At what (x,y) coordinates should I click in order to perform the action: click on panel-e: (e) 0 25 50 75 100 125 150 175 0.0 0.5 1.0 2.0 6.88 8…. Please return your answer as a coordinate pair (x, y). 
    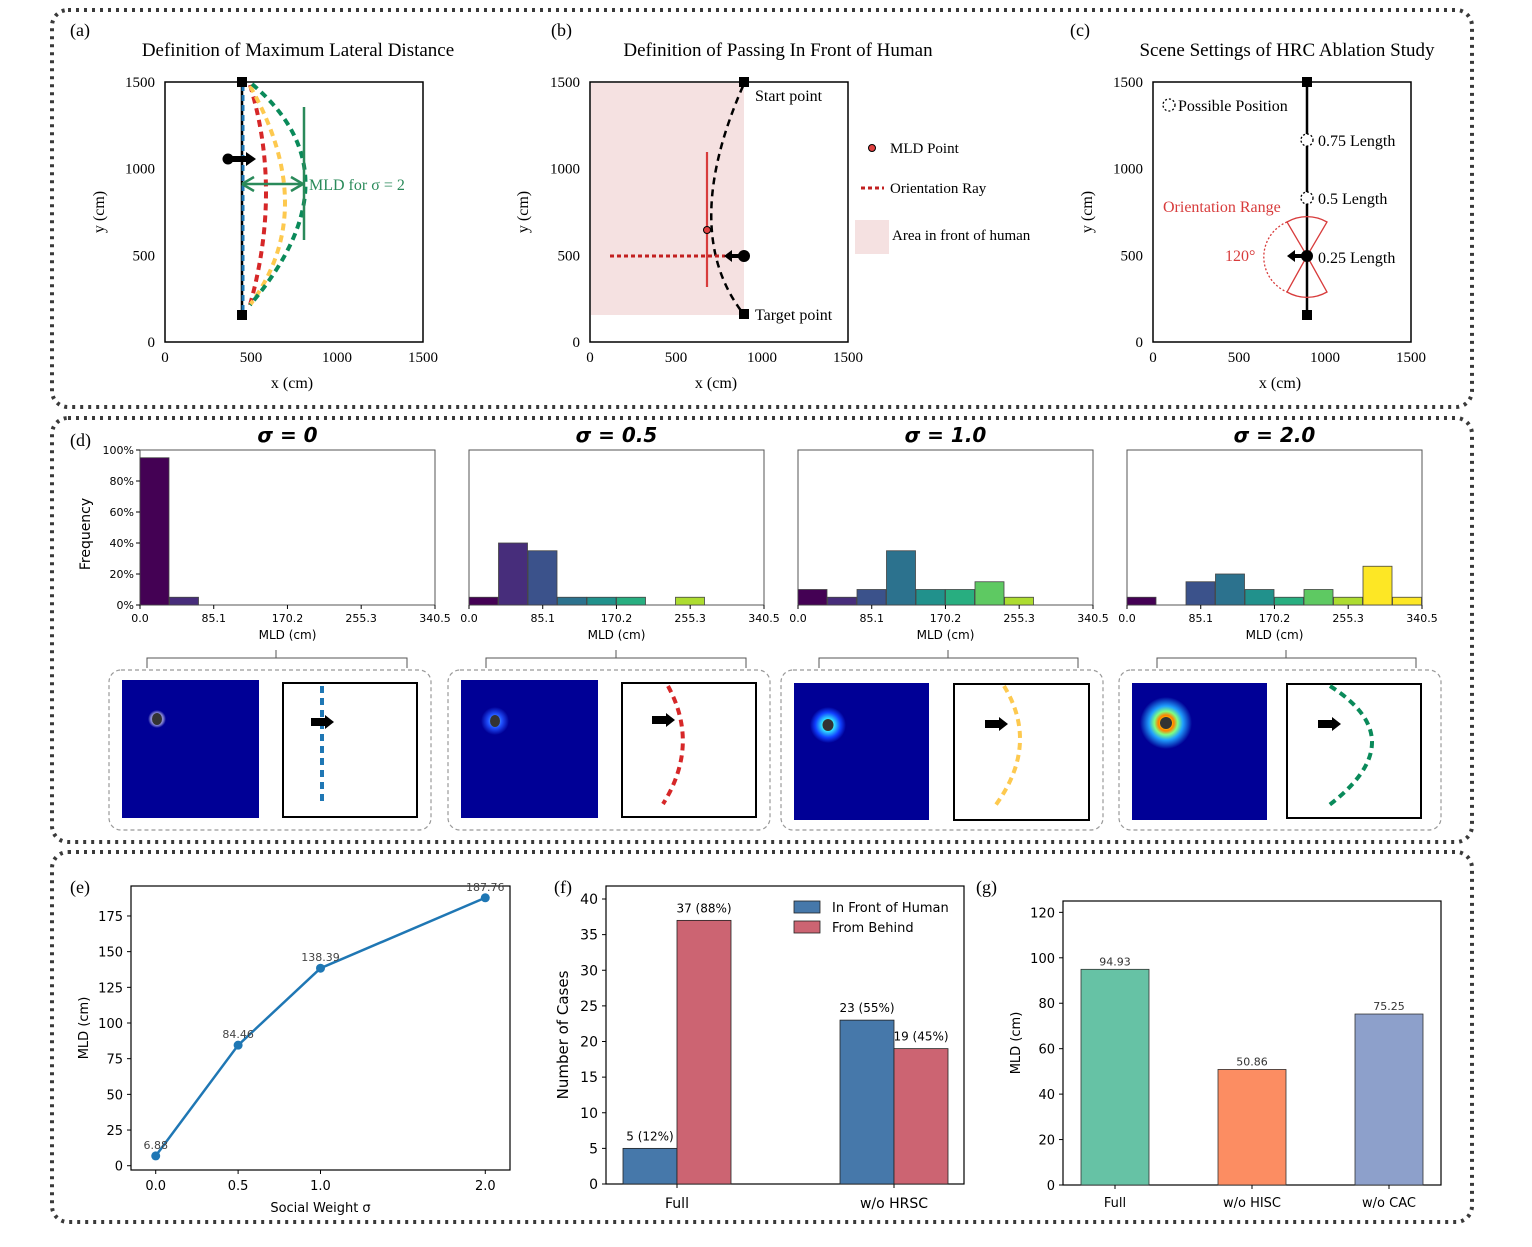
    Looking at the image, I should click on (290, 1046).